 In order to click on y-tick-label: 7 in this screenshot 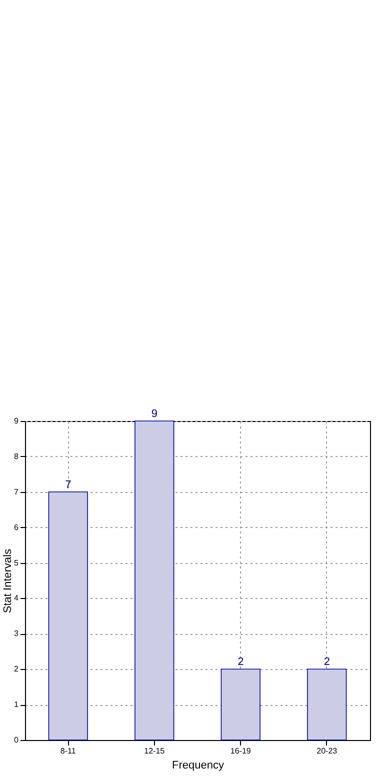, I will do `click(17, 491)`.